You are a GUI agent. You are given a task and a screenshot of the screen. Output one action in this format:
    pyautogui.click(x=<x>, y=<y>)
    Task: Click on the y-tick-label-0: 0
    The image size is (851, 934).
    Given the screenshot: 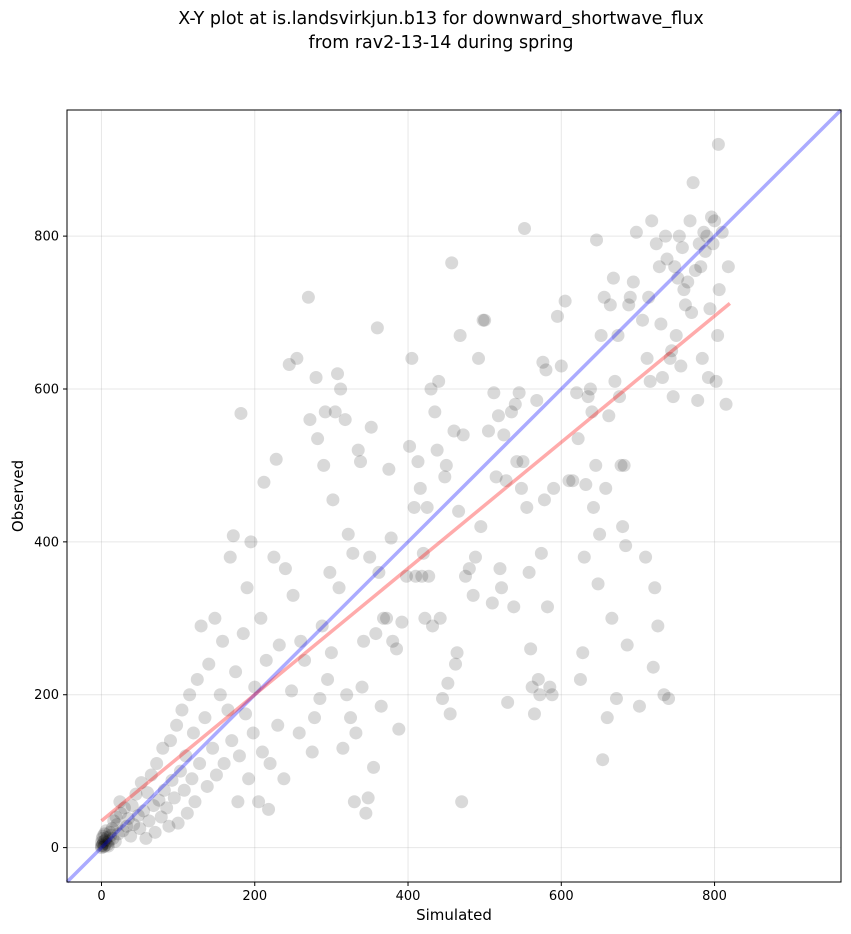 What is the action you would take?
    pyautogui.click(x=55, y=848)
    